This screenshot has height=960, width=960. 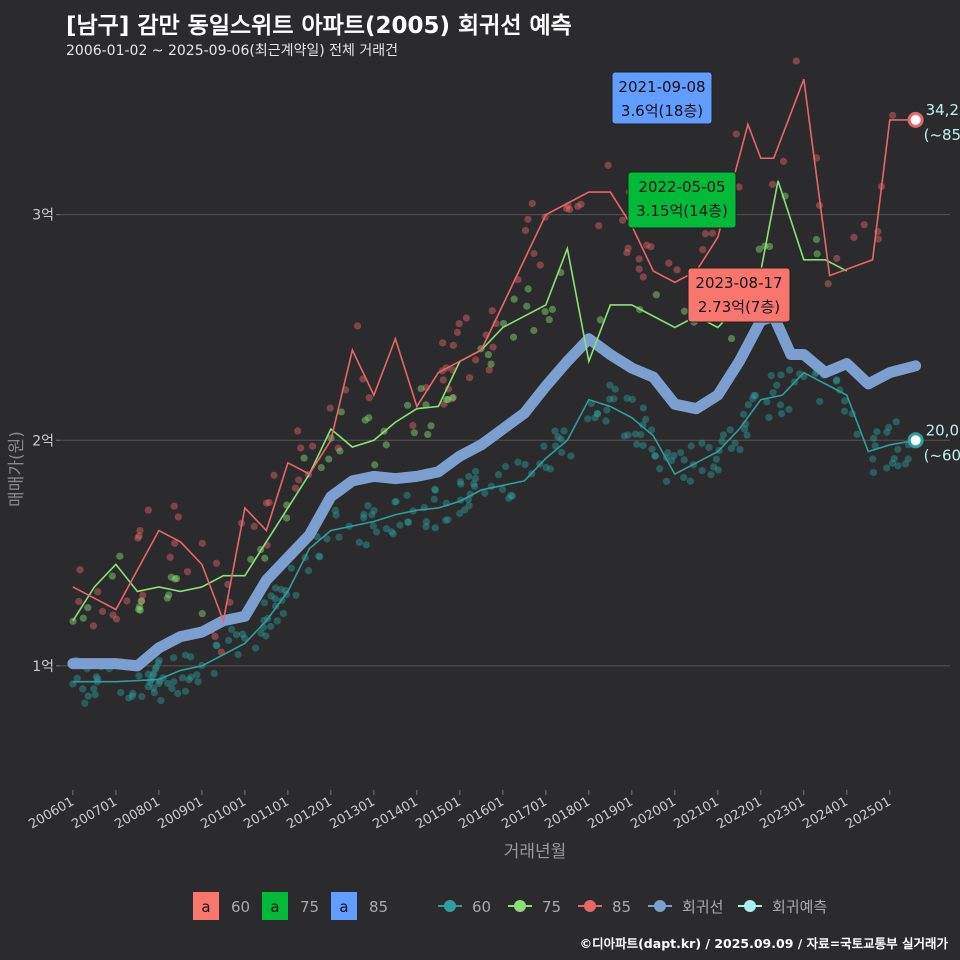 What do you see at coordinates (535, 852) in the screenshot?
I see `x-axis-label: 거래년월` at bounding box center [535, 852].